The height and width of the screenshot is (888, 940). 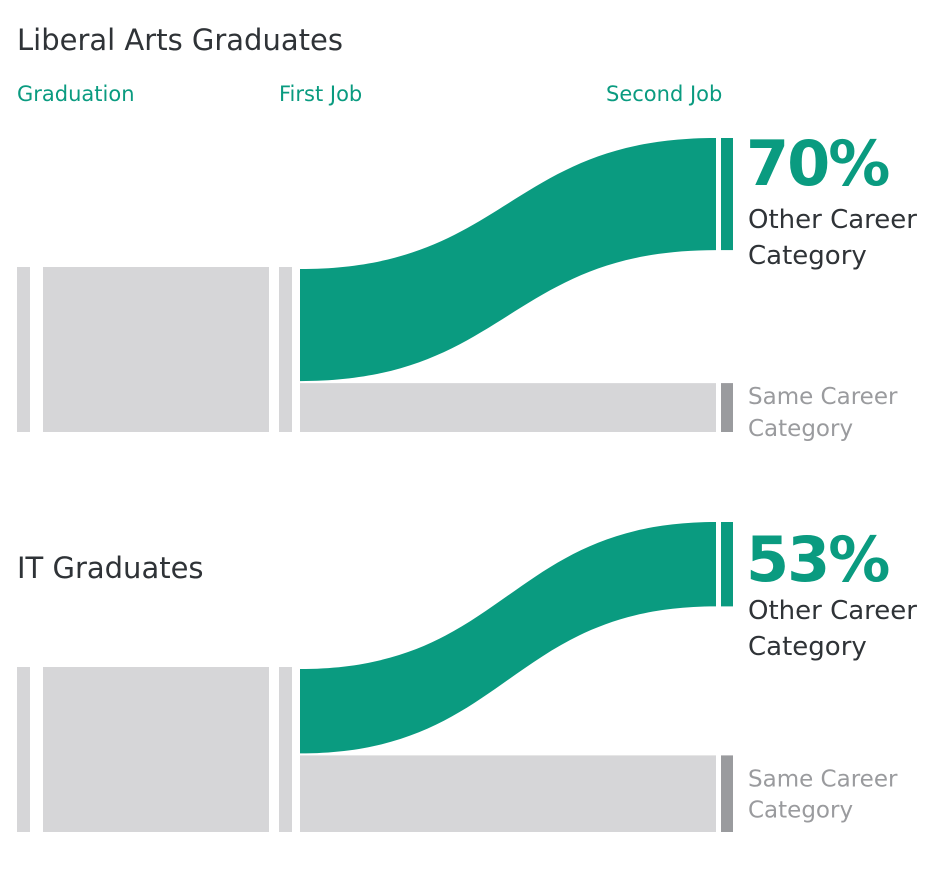 I want to click on stage-label: First Job, so click(x=320, y=94).